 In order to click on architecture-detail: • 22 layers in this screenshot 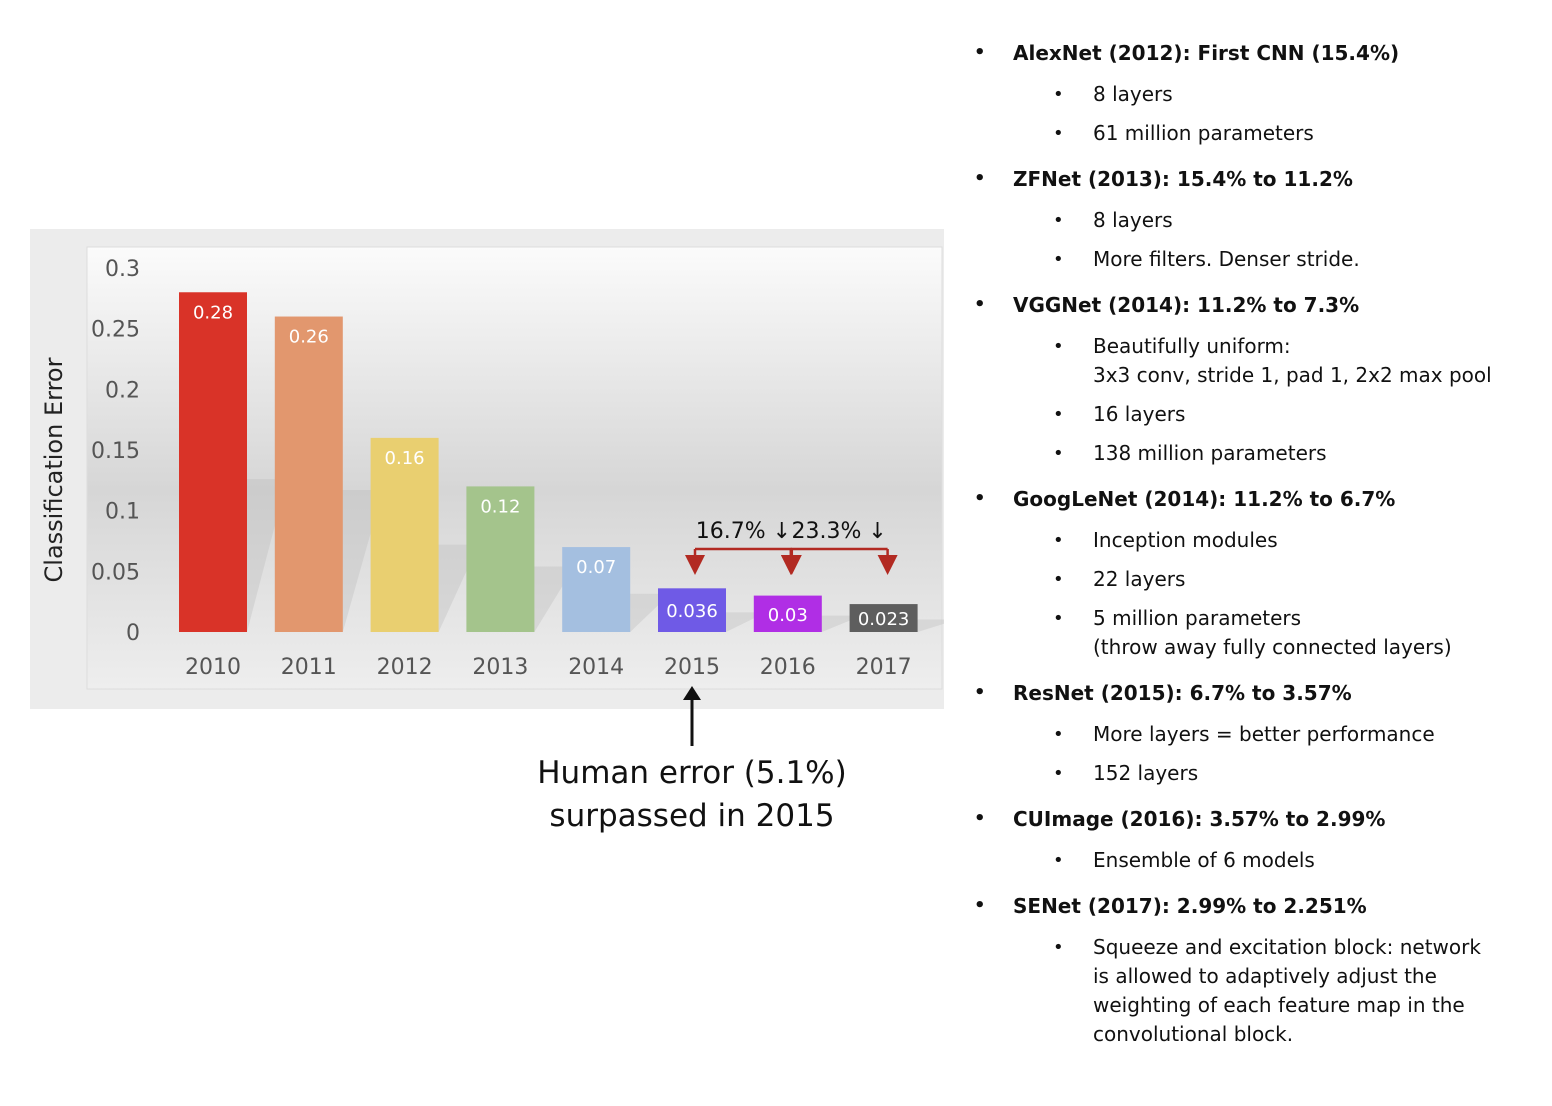, I will do `click(1257, 579)`.